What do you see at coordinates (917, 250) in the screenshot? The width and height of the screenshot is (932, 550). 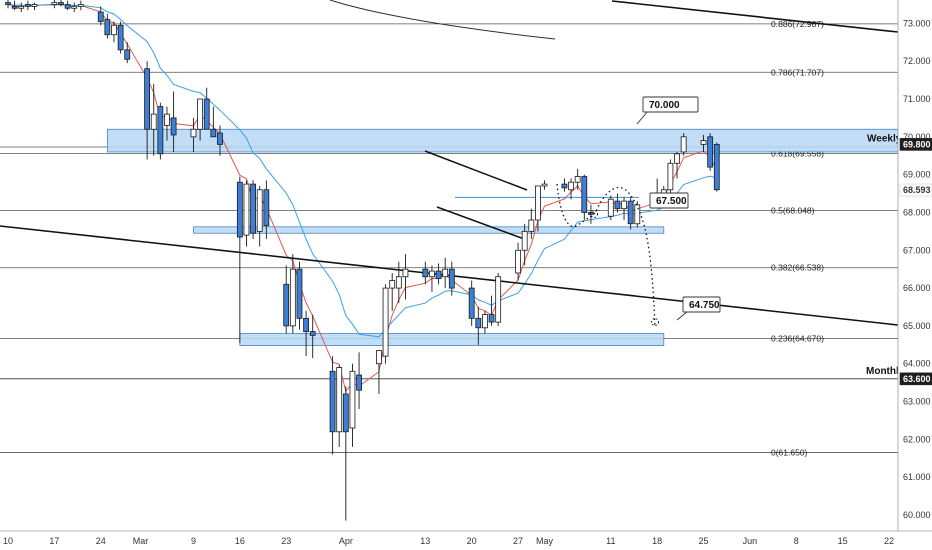 I see `price-tick-label: 67.000` at bounding box center [917, 250].